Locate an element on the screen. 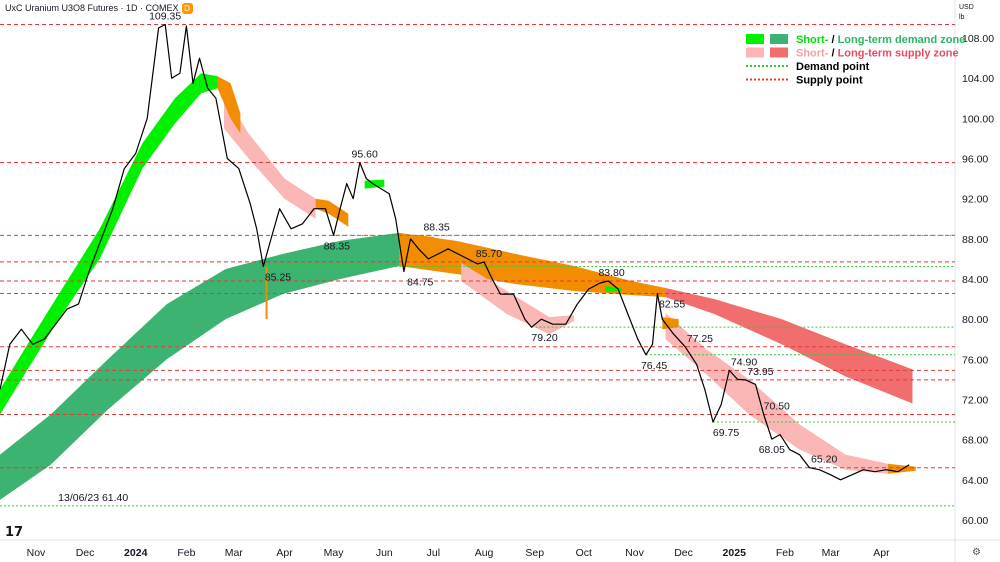  price-annotation: 77.25 is located at coordinates (700, 339).